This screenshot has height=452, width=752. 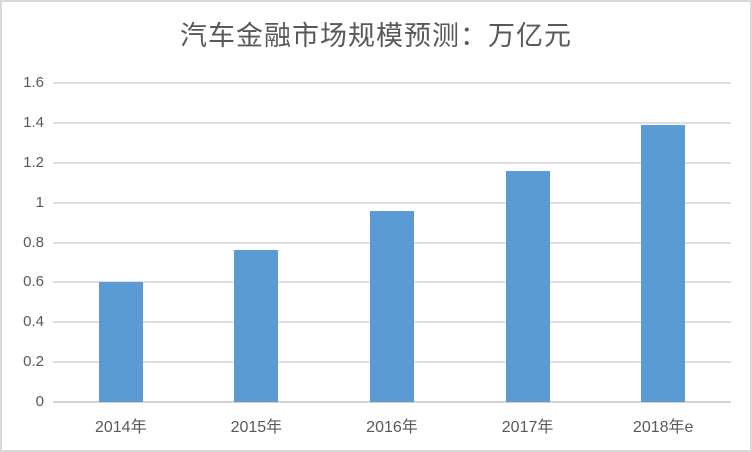 What do you see at coordinates (527, 427) in the screenshot?
I see `x-axis-category-label: 2017年` at bounding box center [527, 427].